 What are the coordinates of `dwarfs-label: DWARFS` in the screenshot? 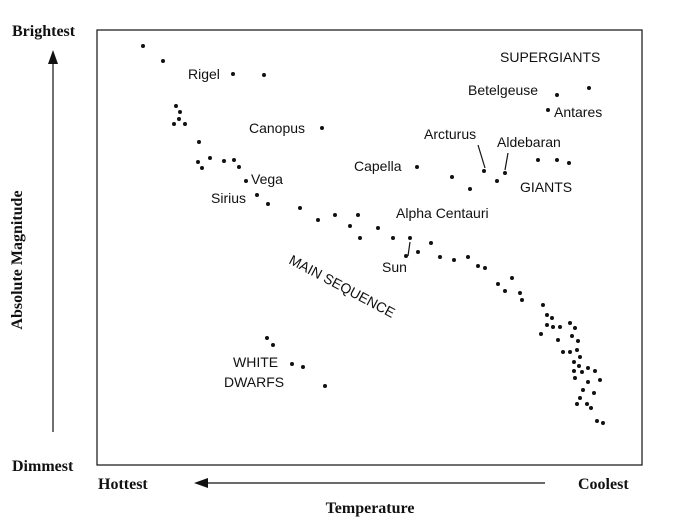 It's located at (254, 382).